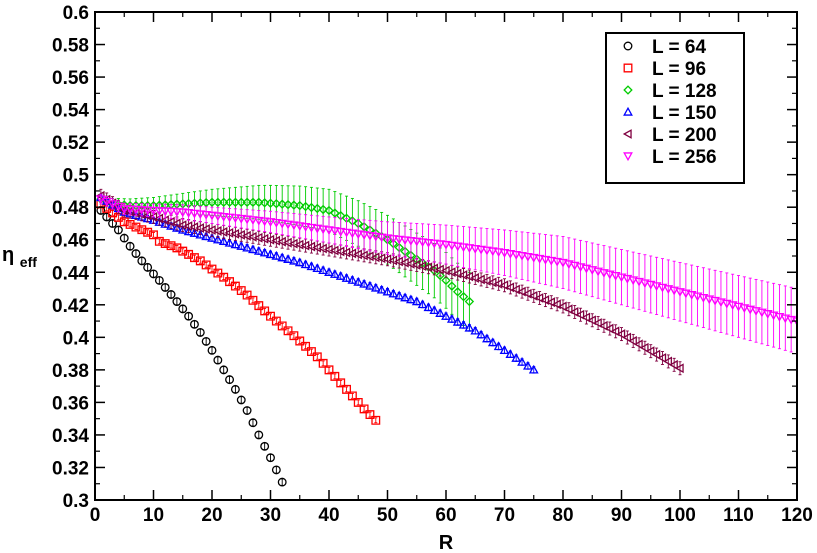 Image resolution: width=817 pixels, height=553 pixels. Describe the element at coordinates (70, 306) in the screenshot. I see `y-tick-label: 0.42` at that location.